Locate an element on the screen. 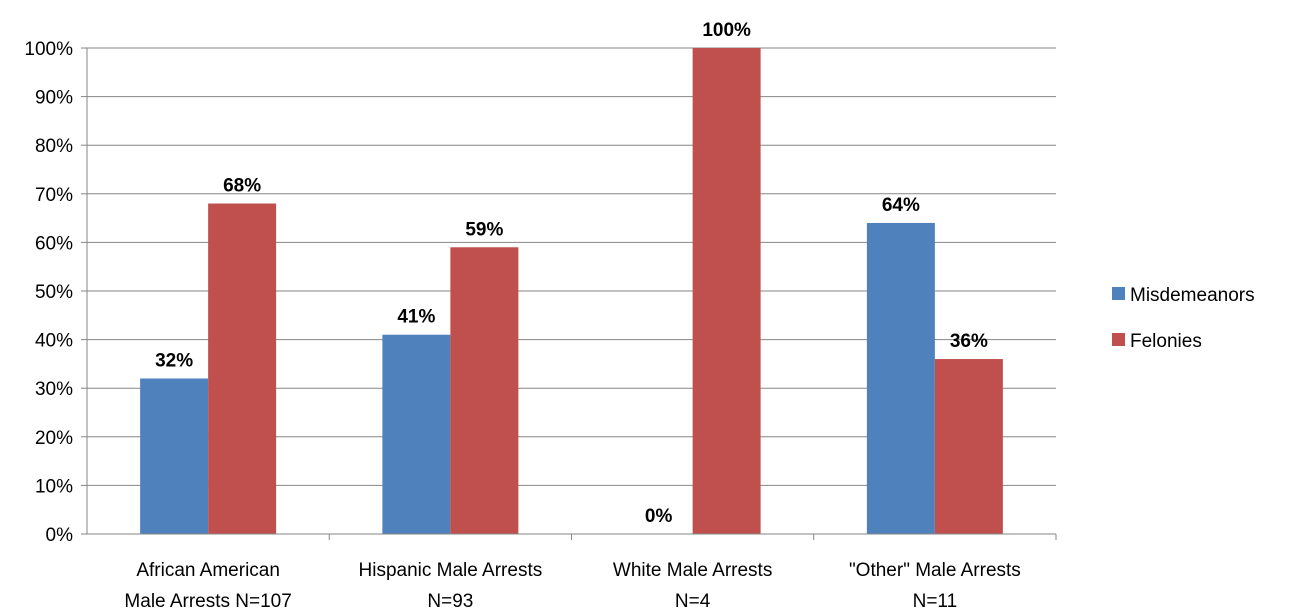 The width and height of the screenshot is (1301, 613). data-label: 0% is located at coordinates (659, 516).